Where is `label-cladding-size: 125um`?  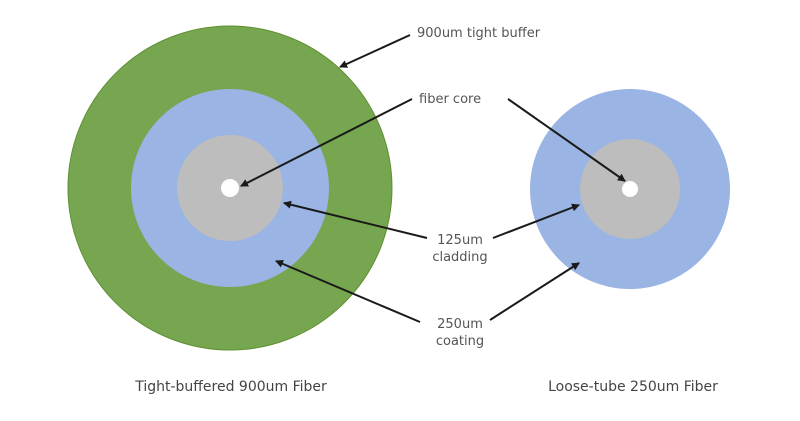
label-cladding-size: 125um is located at coordinates (460, 240).